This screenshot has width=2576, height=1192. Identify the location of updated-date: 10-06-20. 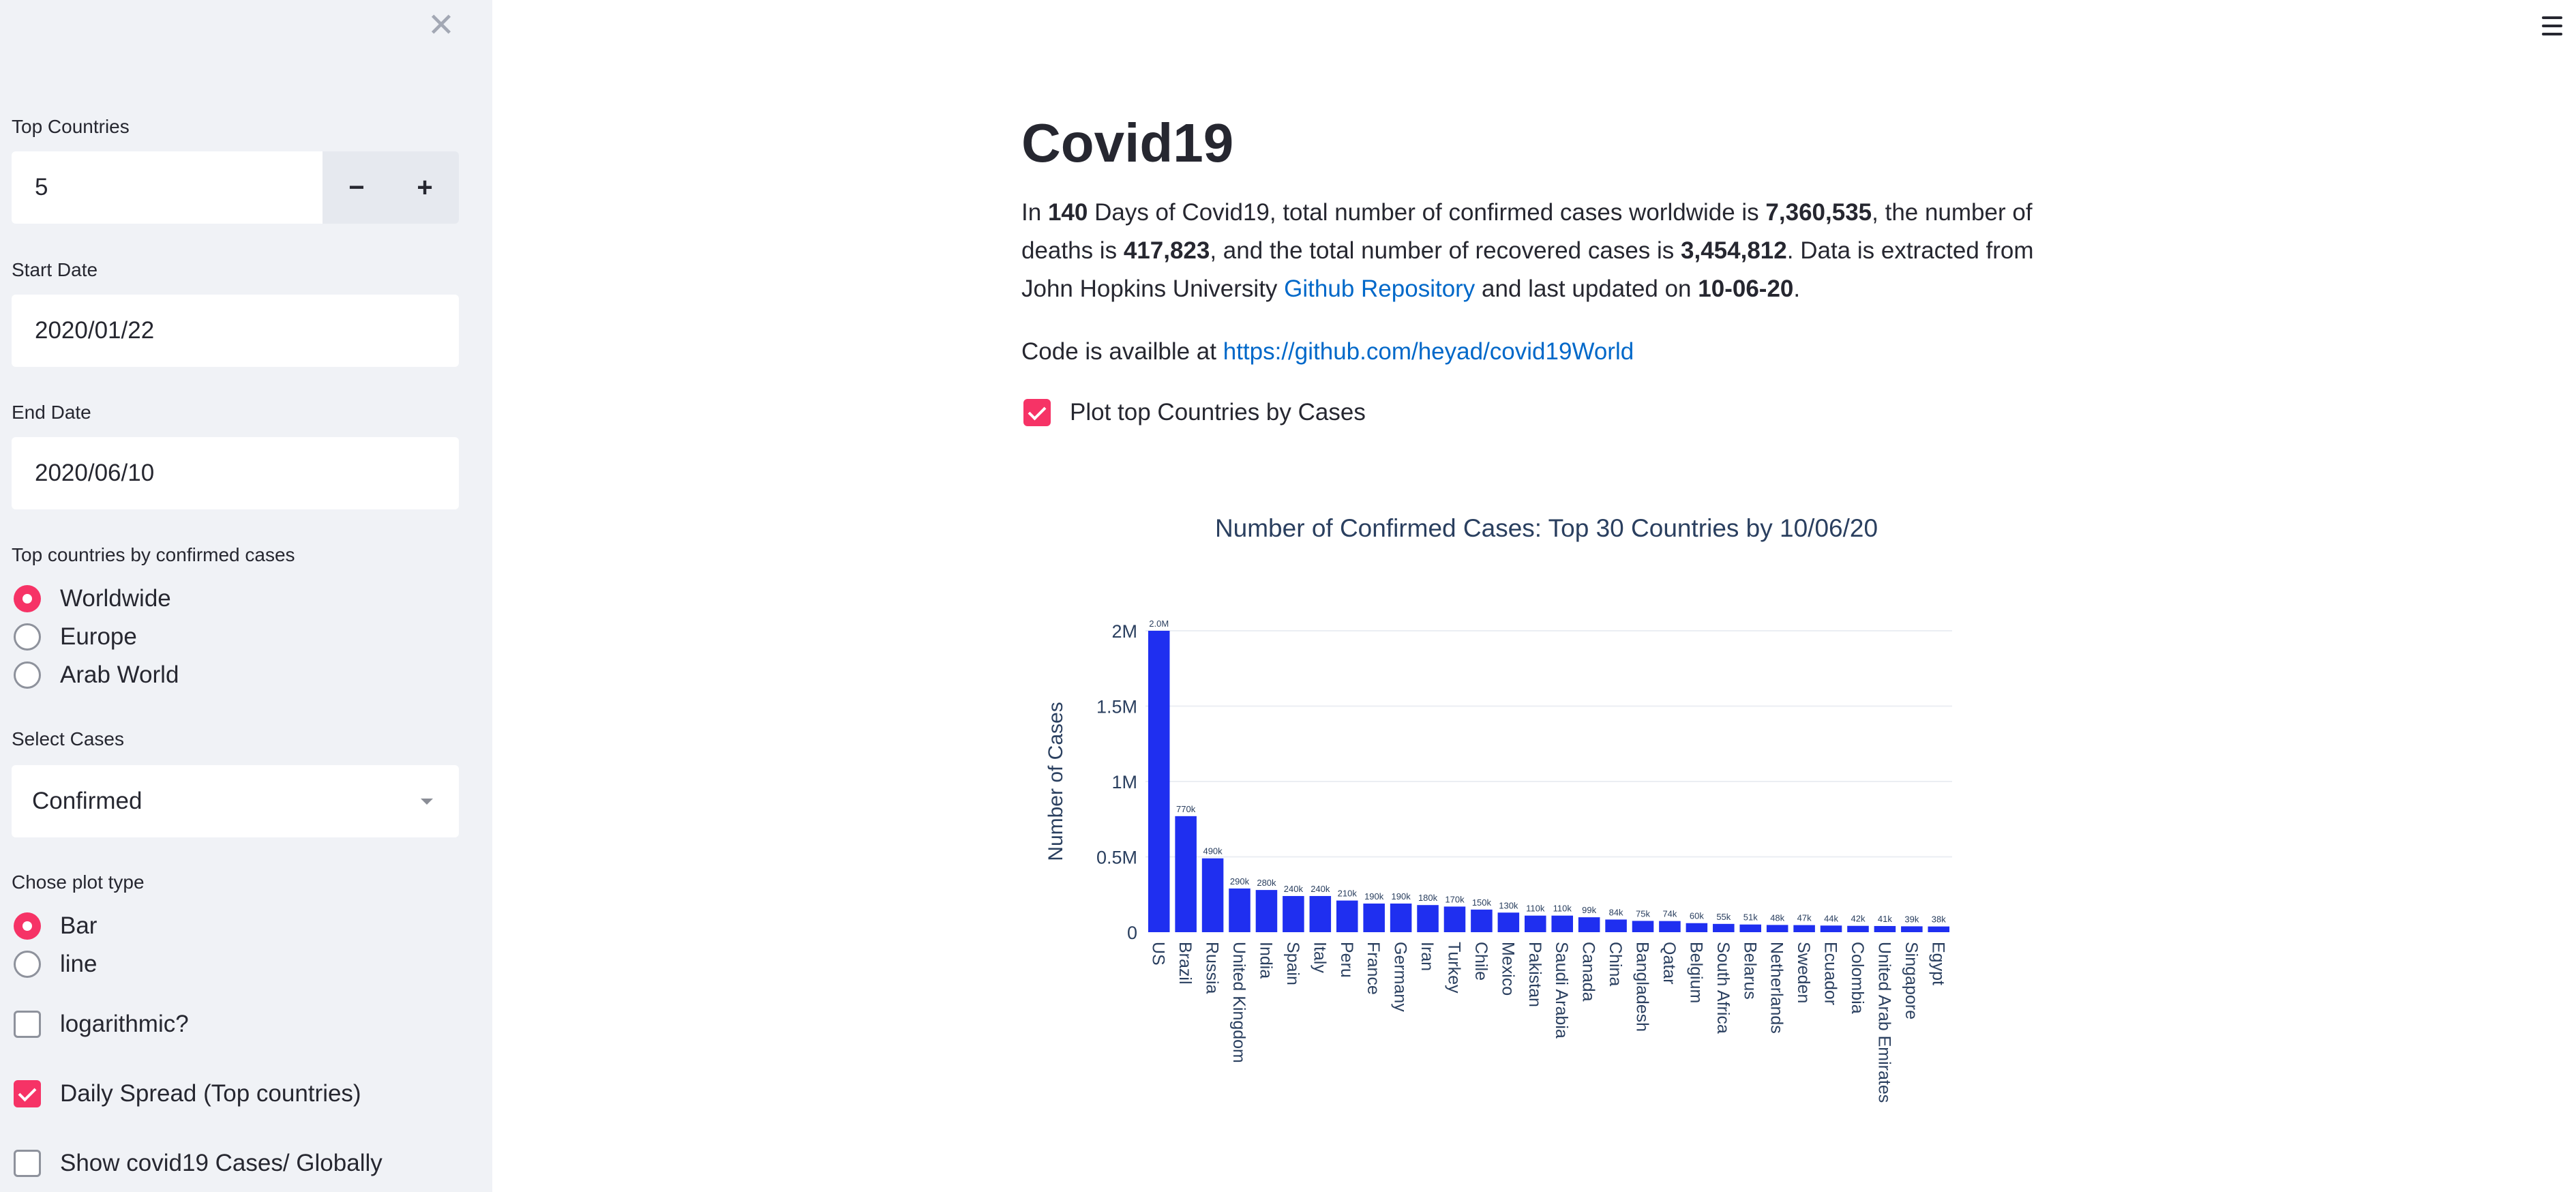
(1746, 288).